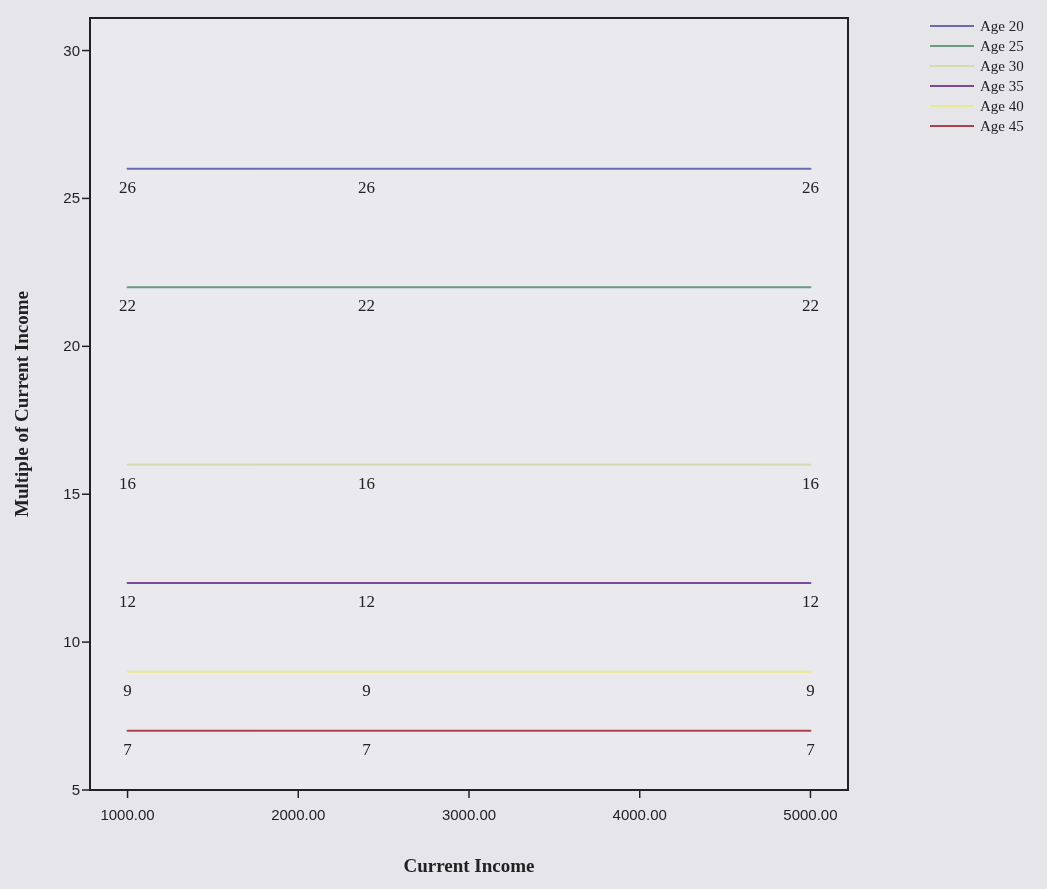 This screenshot has width=1047, height=889. I want to click on y-tick-label: 20, so click(71, 346).